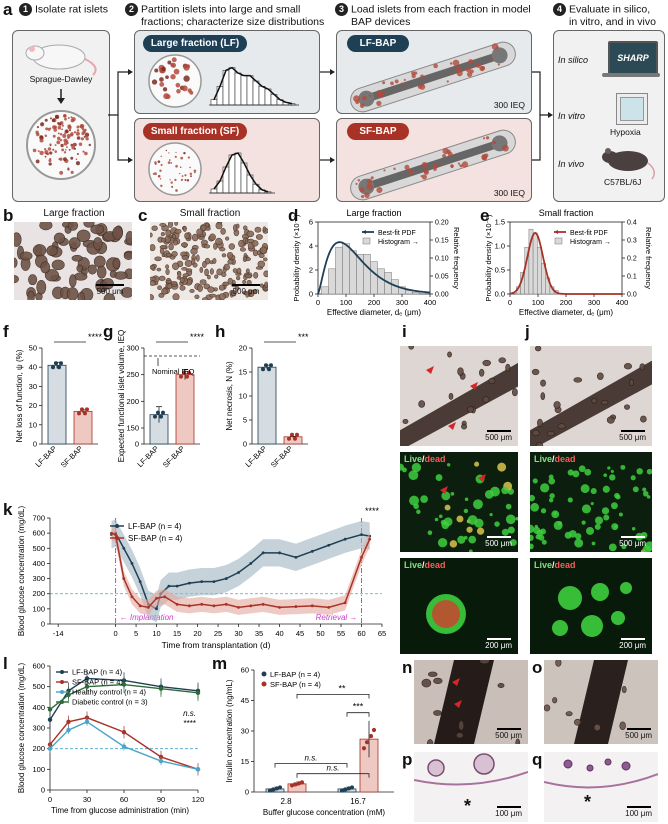  Describe the element at coordinates (498, 645) in the screenshot. I see `panel-i-scale3-label: 200 μm` at that location.